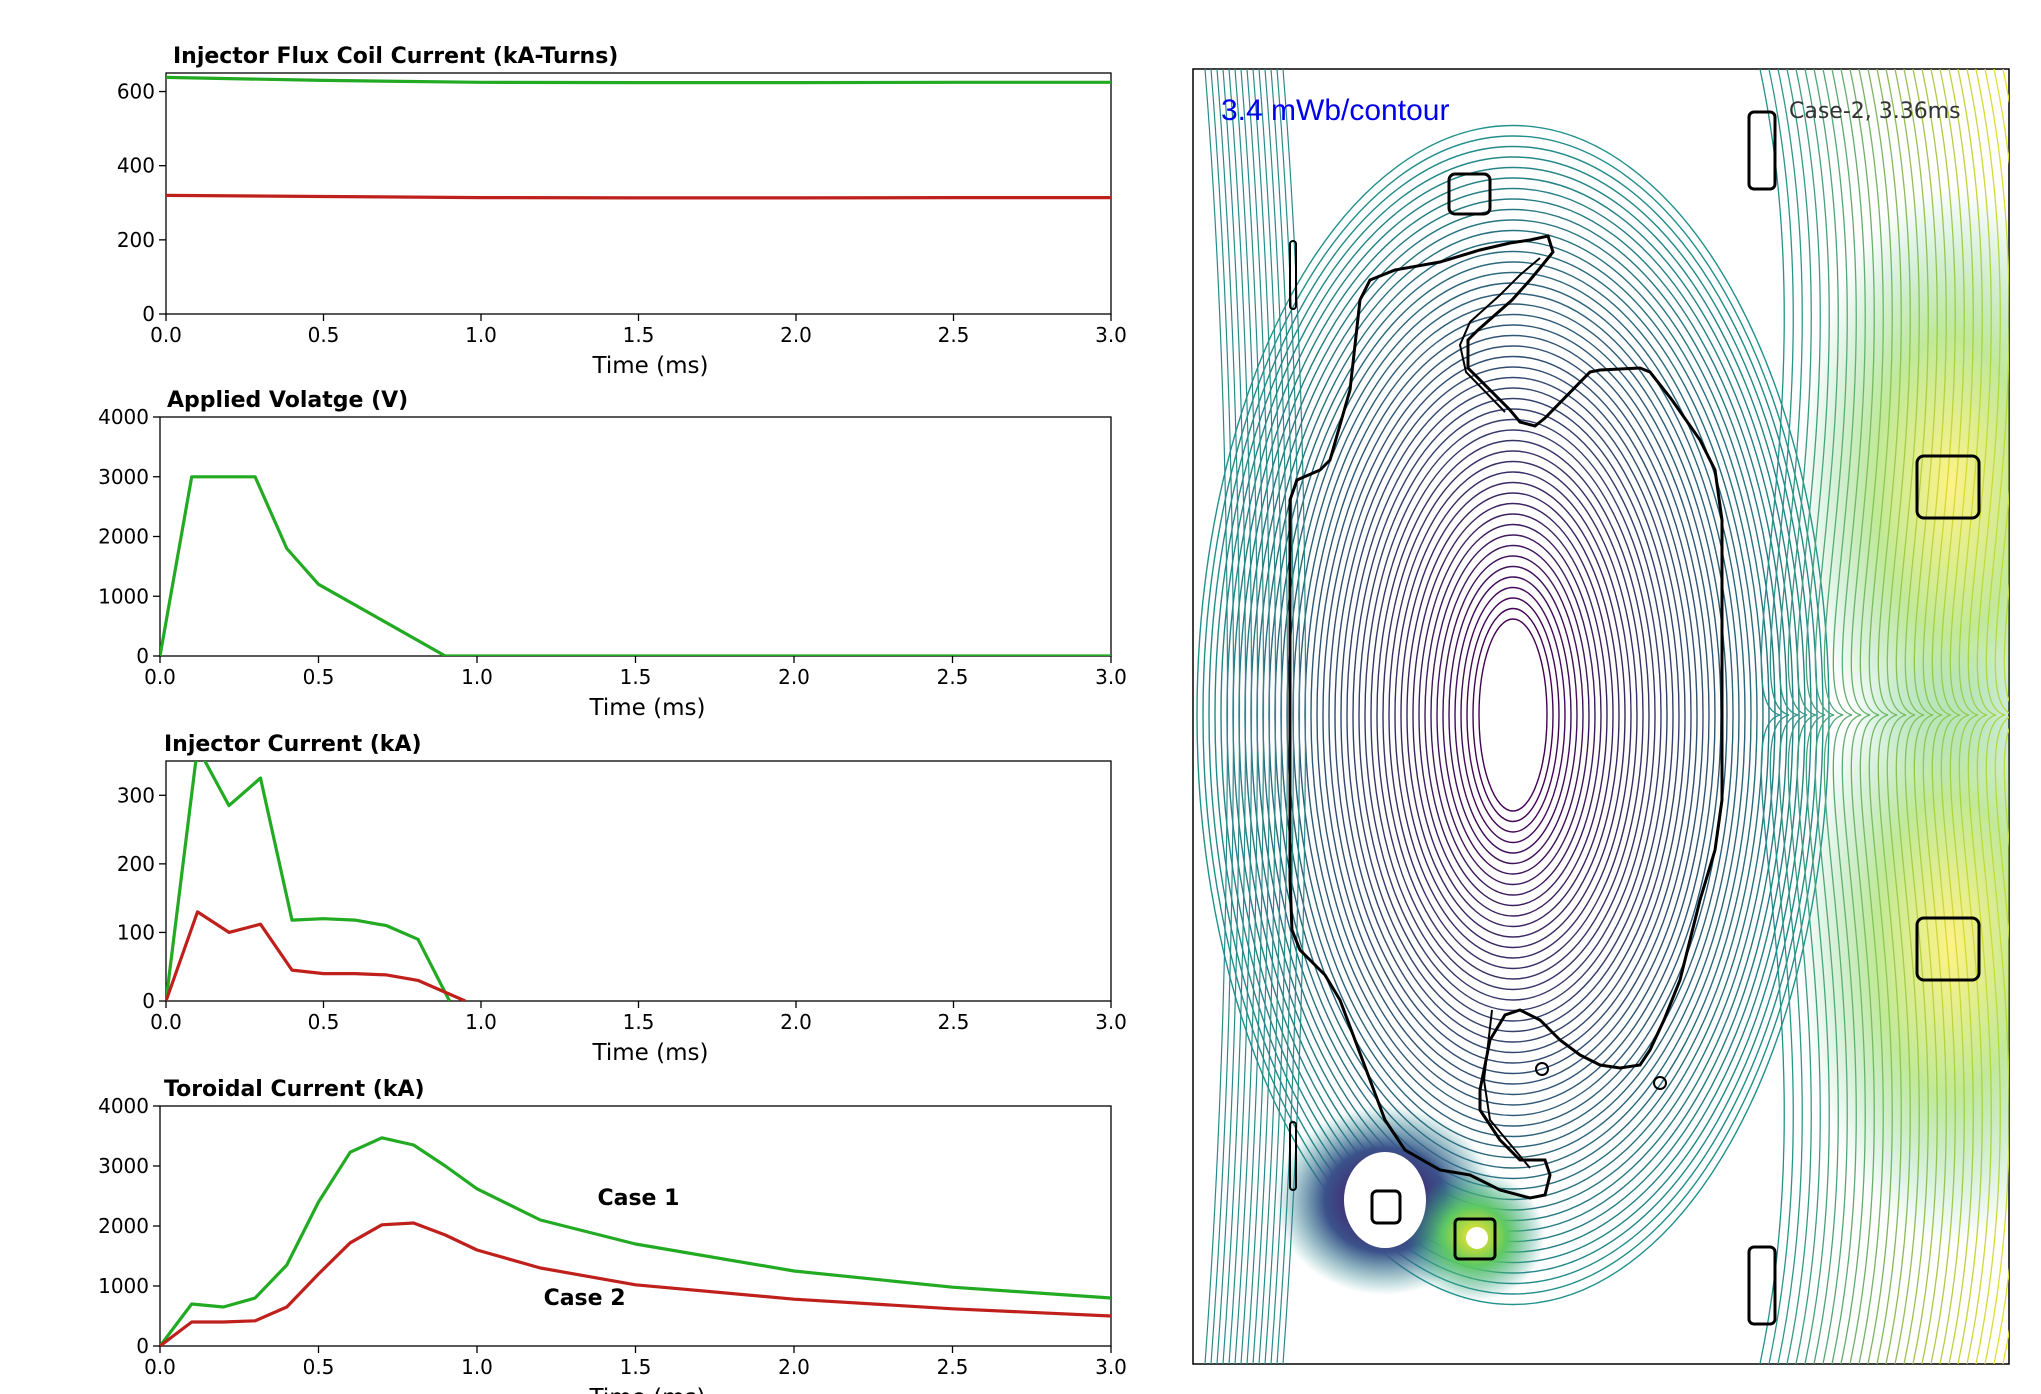  What do you see at coordinates (287, 400) in the screenshot?
I see `panel-title: Applied Volatge (V)` at bounding box center [287, 400].